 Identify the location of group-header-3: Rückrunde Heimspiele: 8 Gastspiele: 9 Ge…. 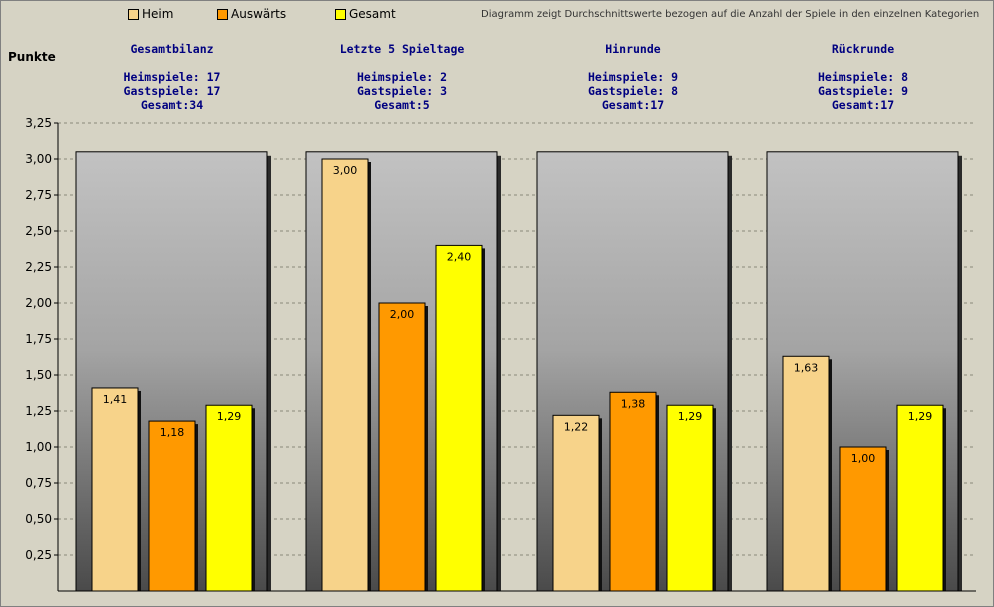
(863, 77).